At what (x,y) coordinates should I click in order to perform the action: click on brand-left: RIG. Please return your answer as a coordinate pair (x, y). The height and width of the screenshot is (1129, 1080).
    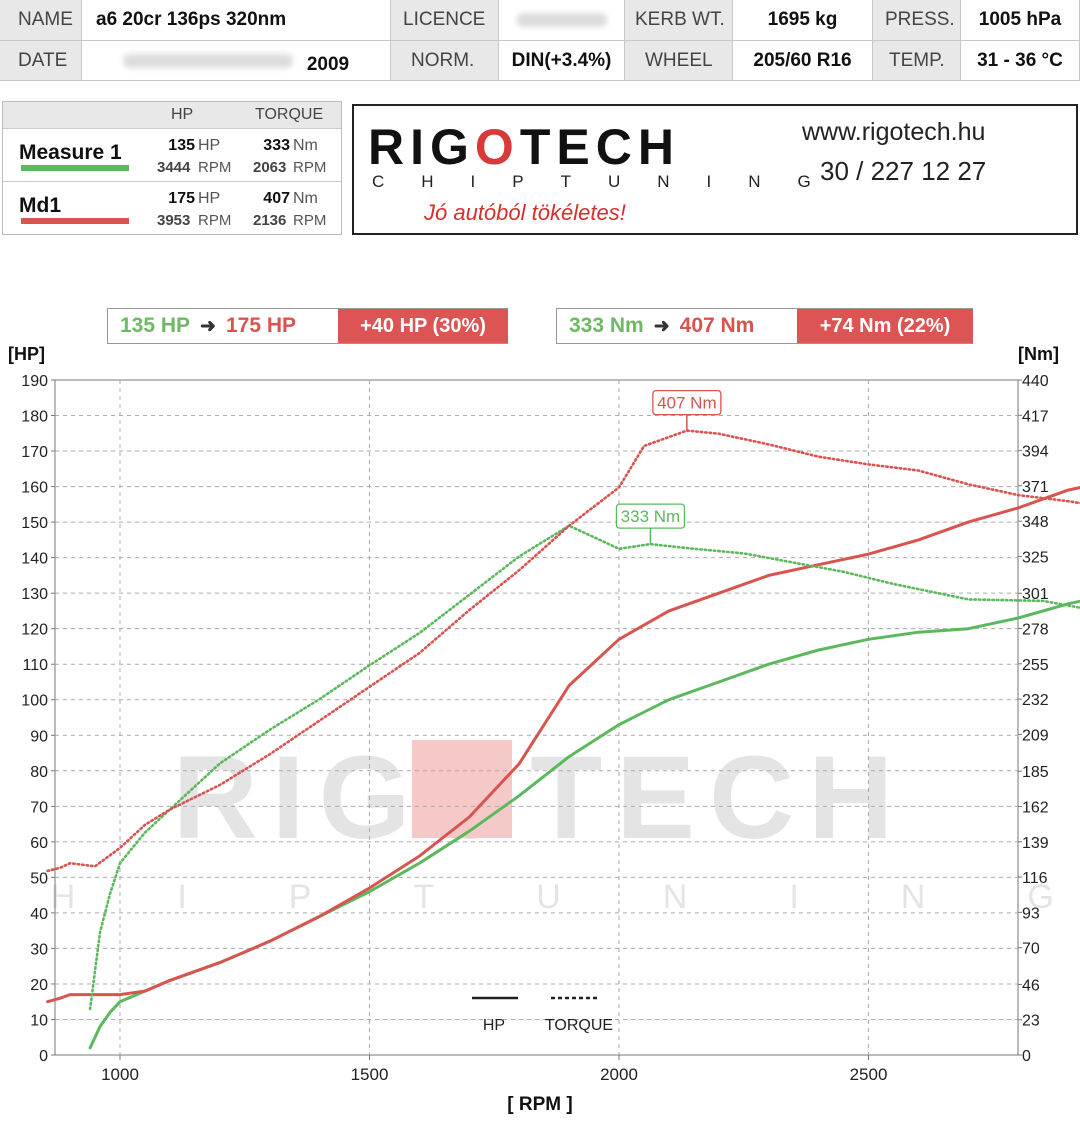
    Looking at the image, I should click on (421, 147).